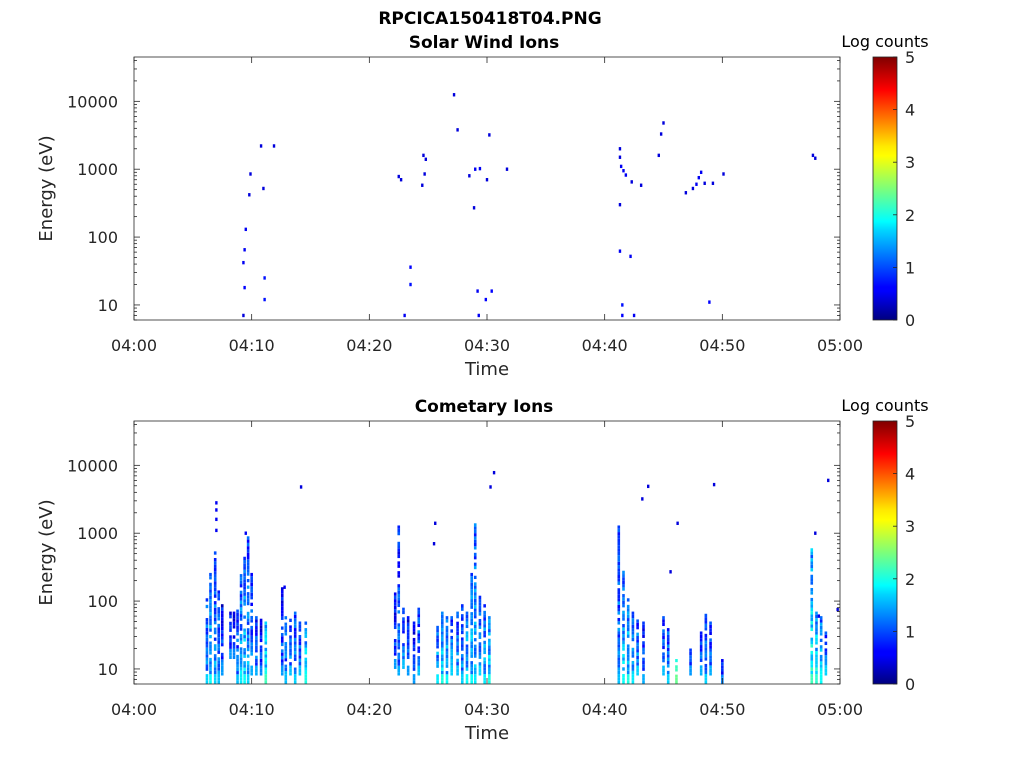  What do you see at coordinates (885, 188) in the screenshot?
I see `colorbar-gradient` at bounding box center [885, 188].